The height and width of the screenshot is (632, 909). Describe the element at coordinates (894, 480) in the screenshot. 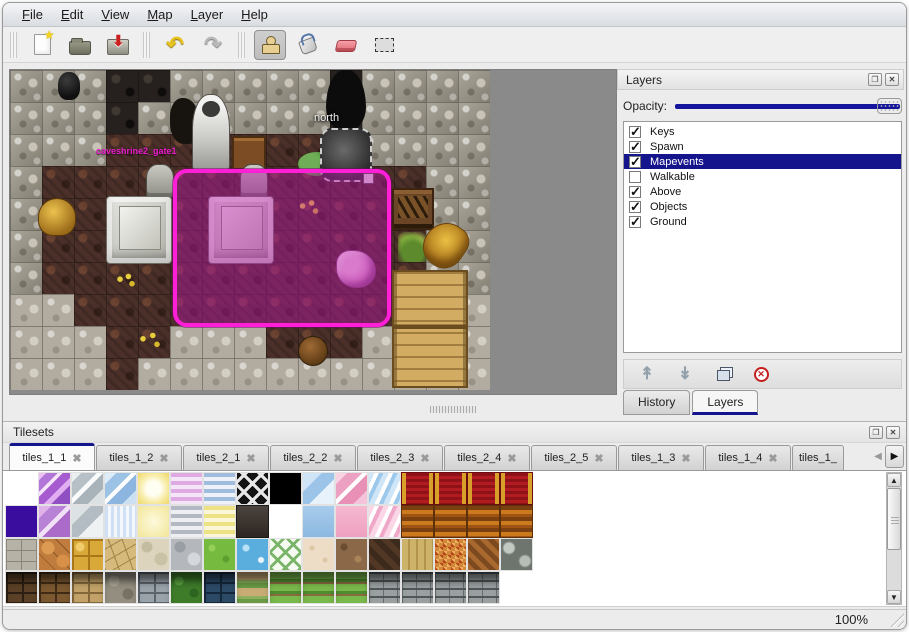

I see `scroll-up-icon: ▲` at that location.